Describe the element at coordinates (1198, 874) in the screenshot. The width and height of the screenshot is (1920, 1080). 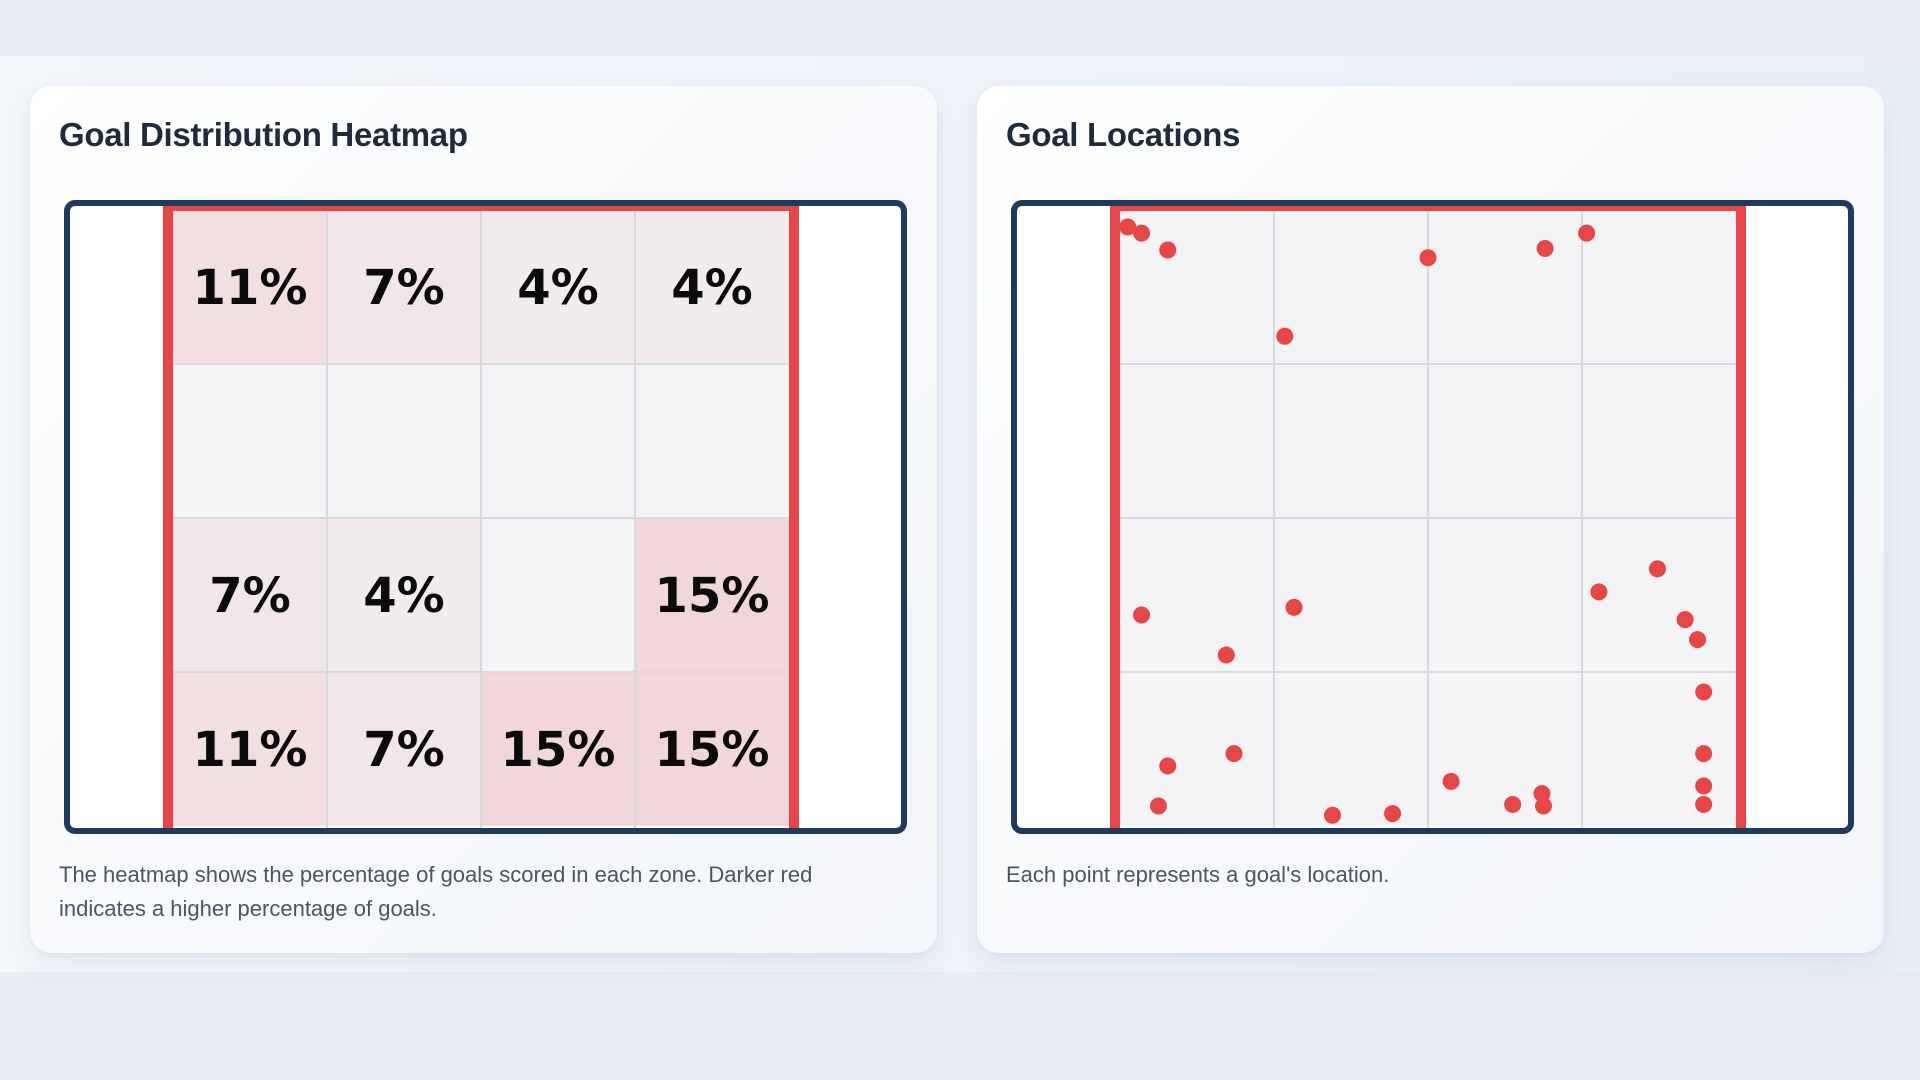
I see `scatter-caption: Each point represents a goal's location.` at that location.